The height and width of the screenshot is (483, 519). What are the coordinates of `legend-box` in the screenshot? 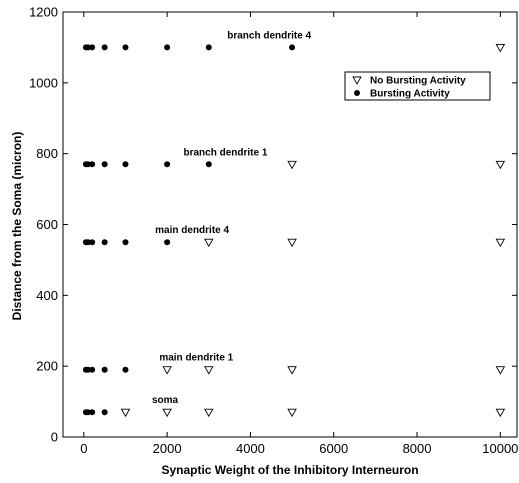 It's located at (417, 86).